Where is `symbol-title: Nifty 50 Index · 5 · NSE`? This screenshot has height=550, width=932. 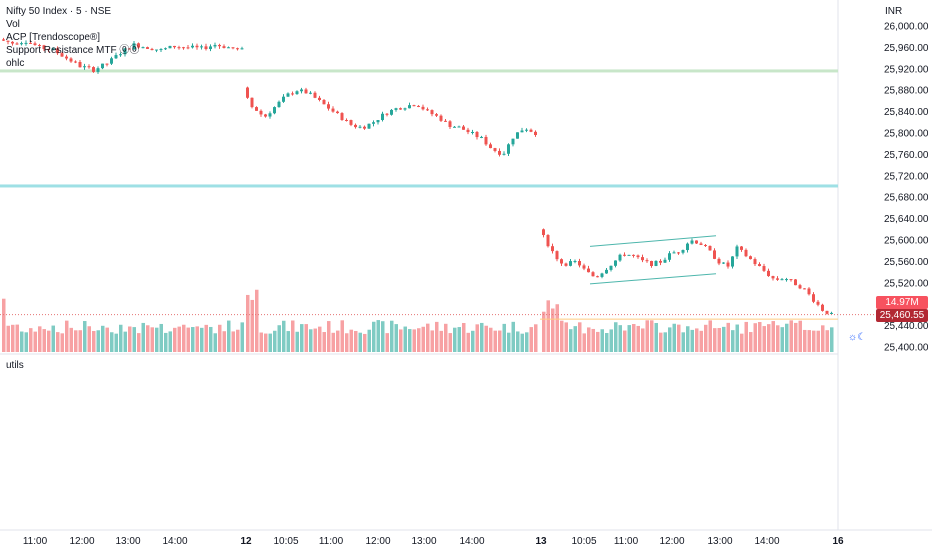 symbol-title: Nifty 50 Index · 5 · NSE is located at coordinates (59, 11).